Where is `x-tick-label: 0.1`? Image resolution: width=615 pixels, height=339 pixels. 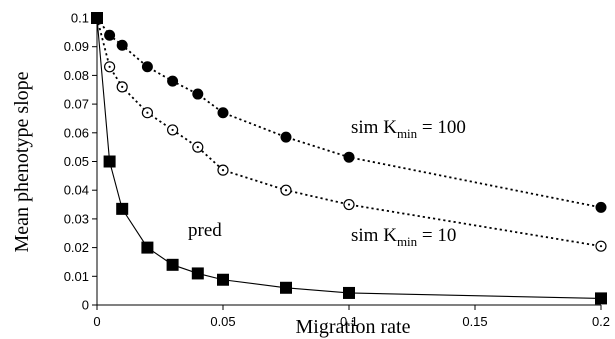 x-tick-label: 0.1 is located at coordinates (349, 321).